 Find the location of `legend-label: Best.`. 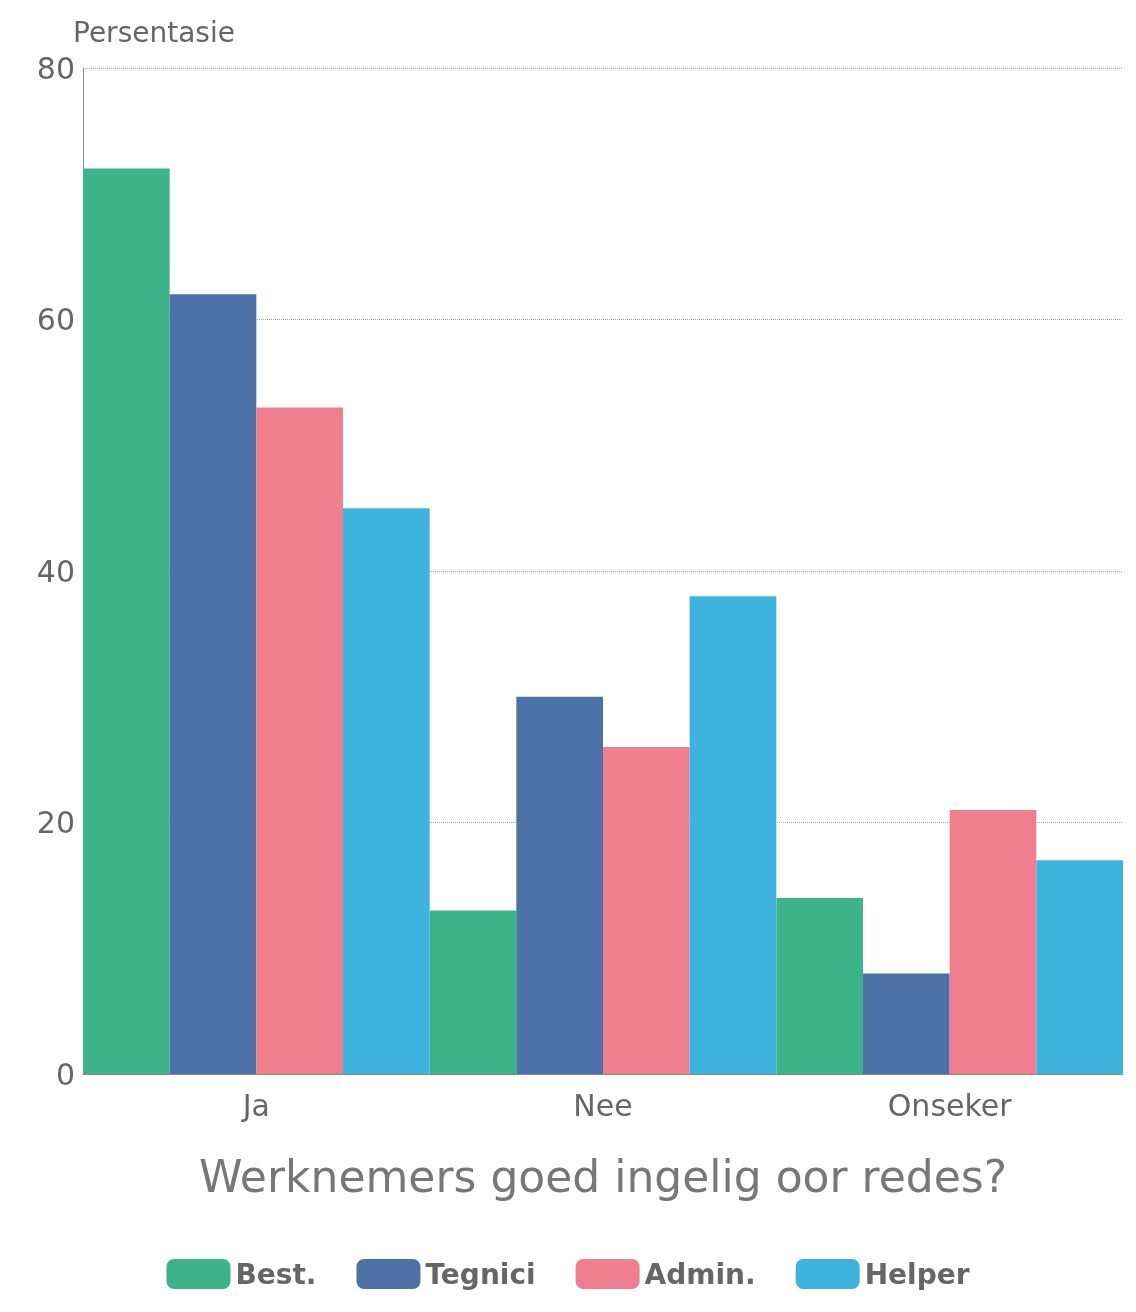

legend-label: Best. is located at coordinates (276, 1274).